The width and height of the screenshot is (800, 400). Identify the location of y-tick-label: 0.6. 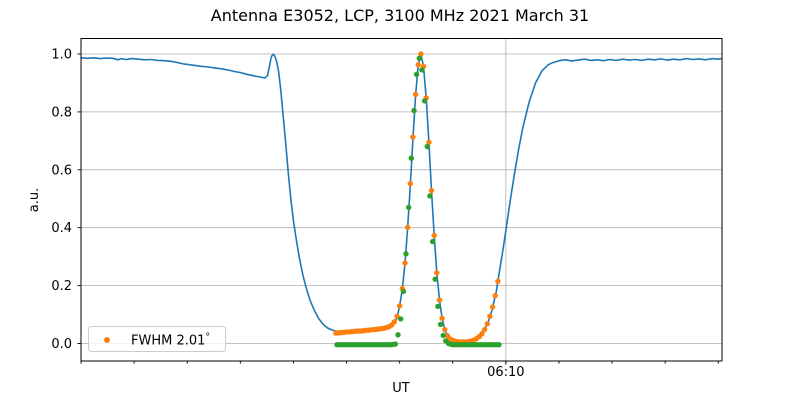
(61, 170).